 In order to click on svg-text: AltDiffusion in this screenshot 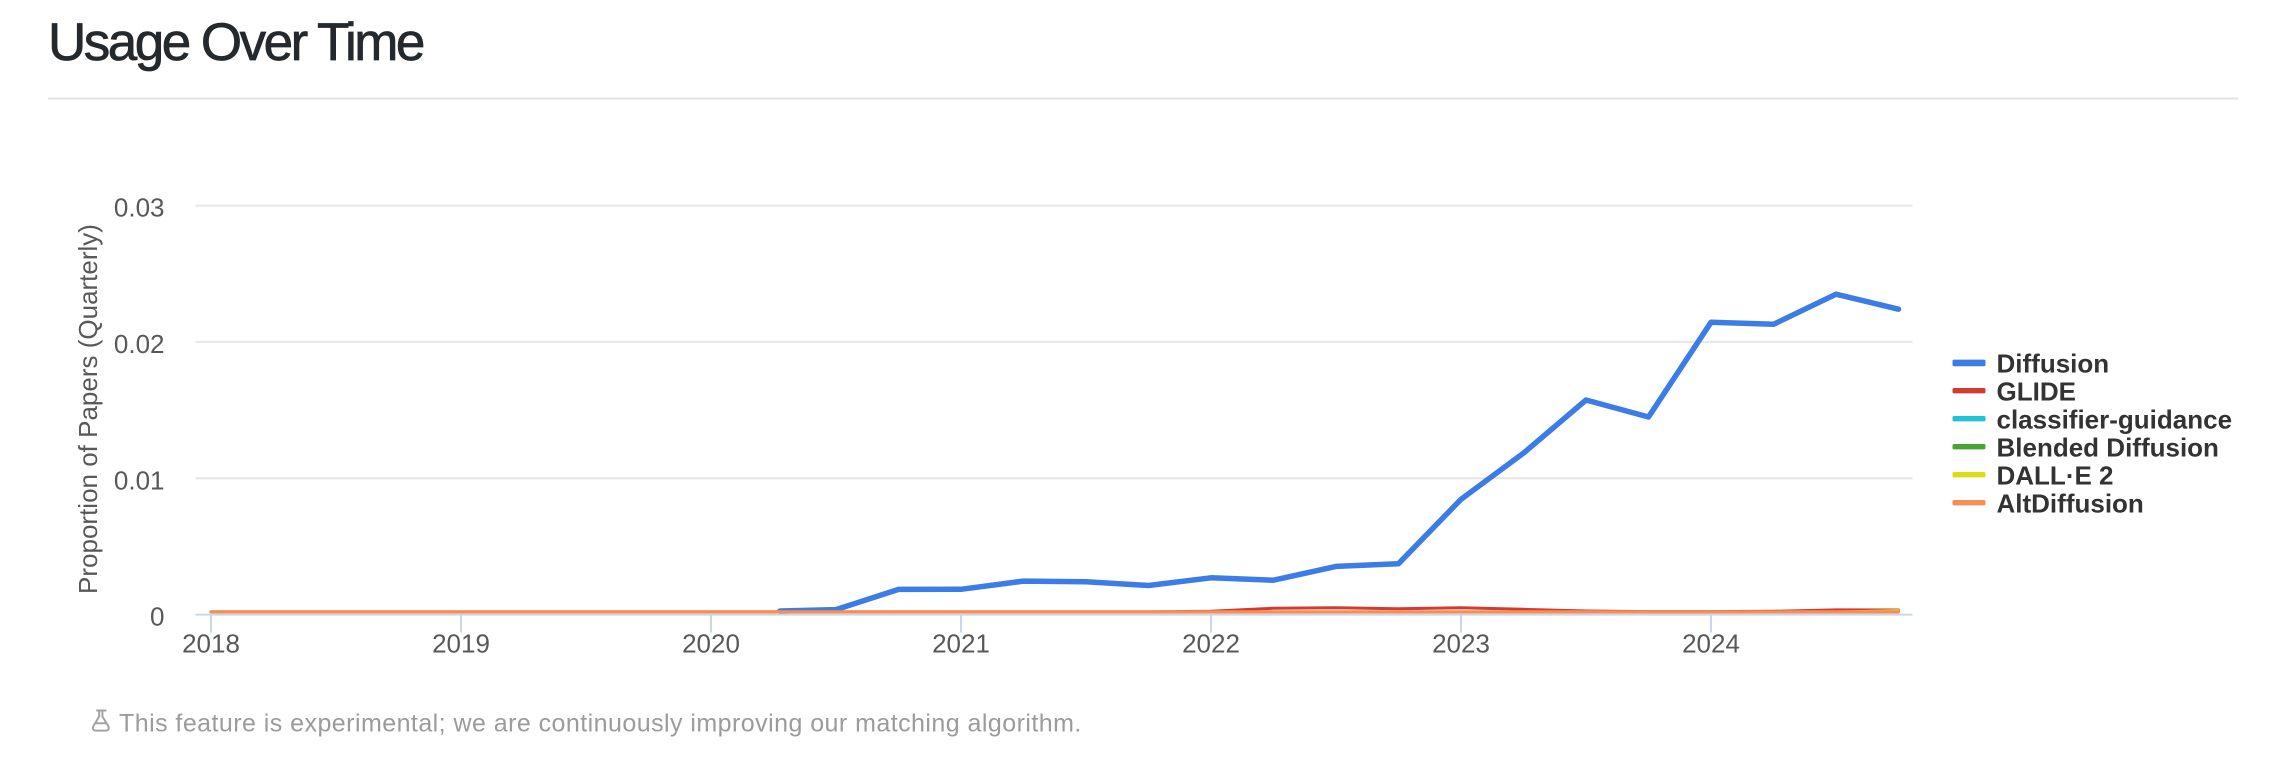, I will do `click(2070, 503)`.